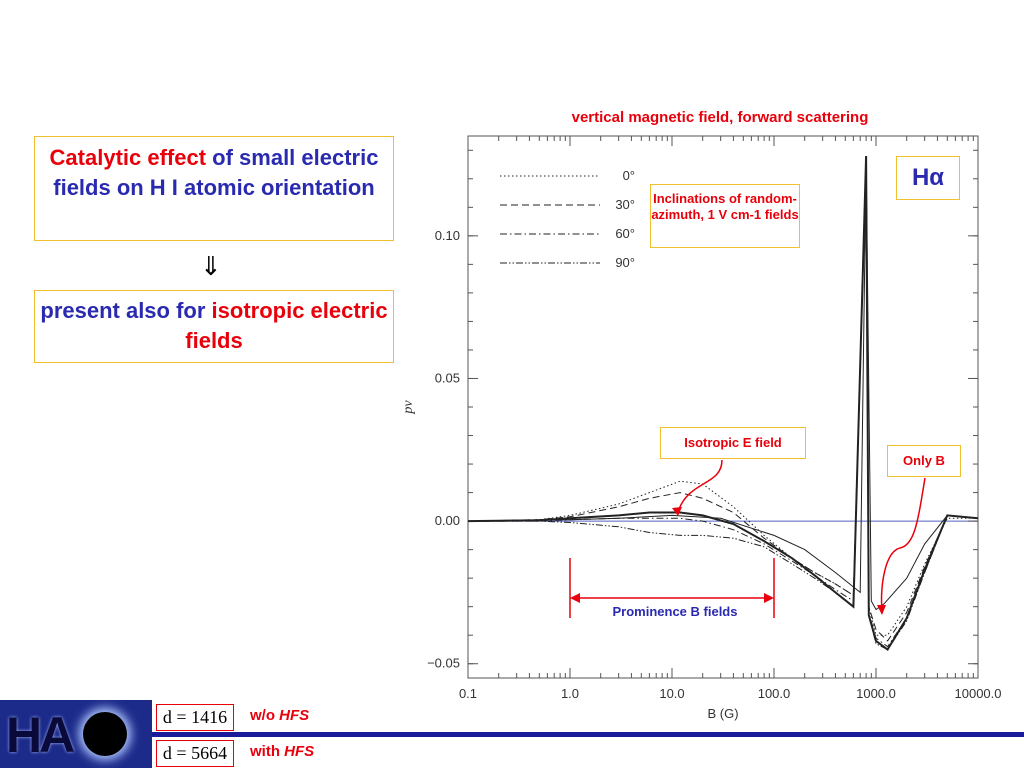  Describe the element at coordinates (468, 693) in the screenshot. I see `x-tick-label: 0.1` at that location.